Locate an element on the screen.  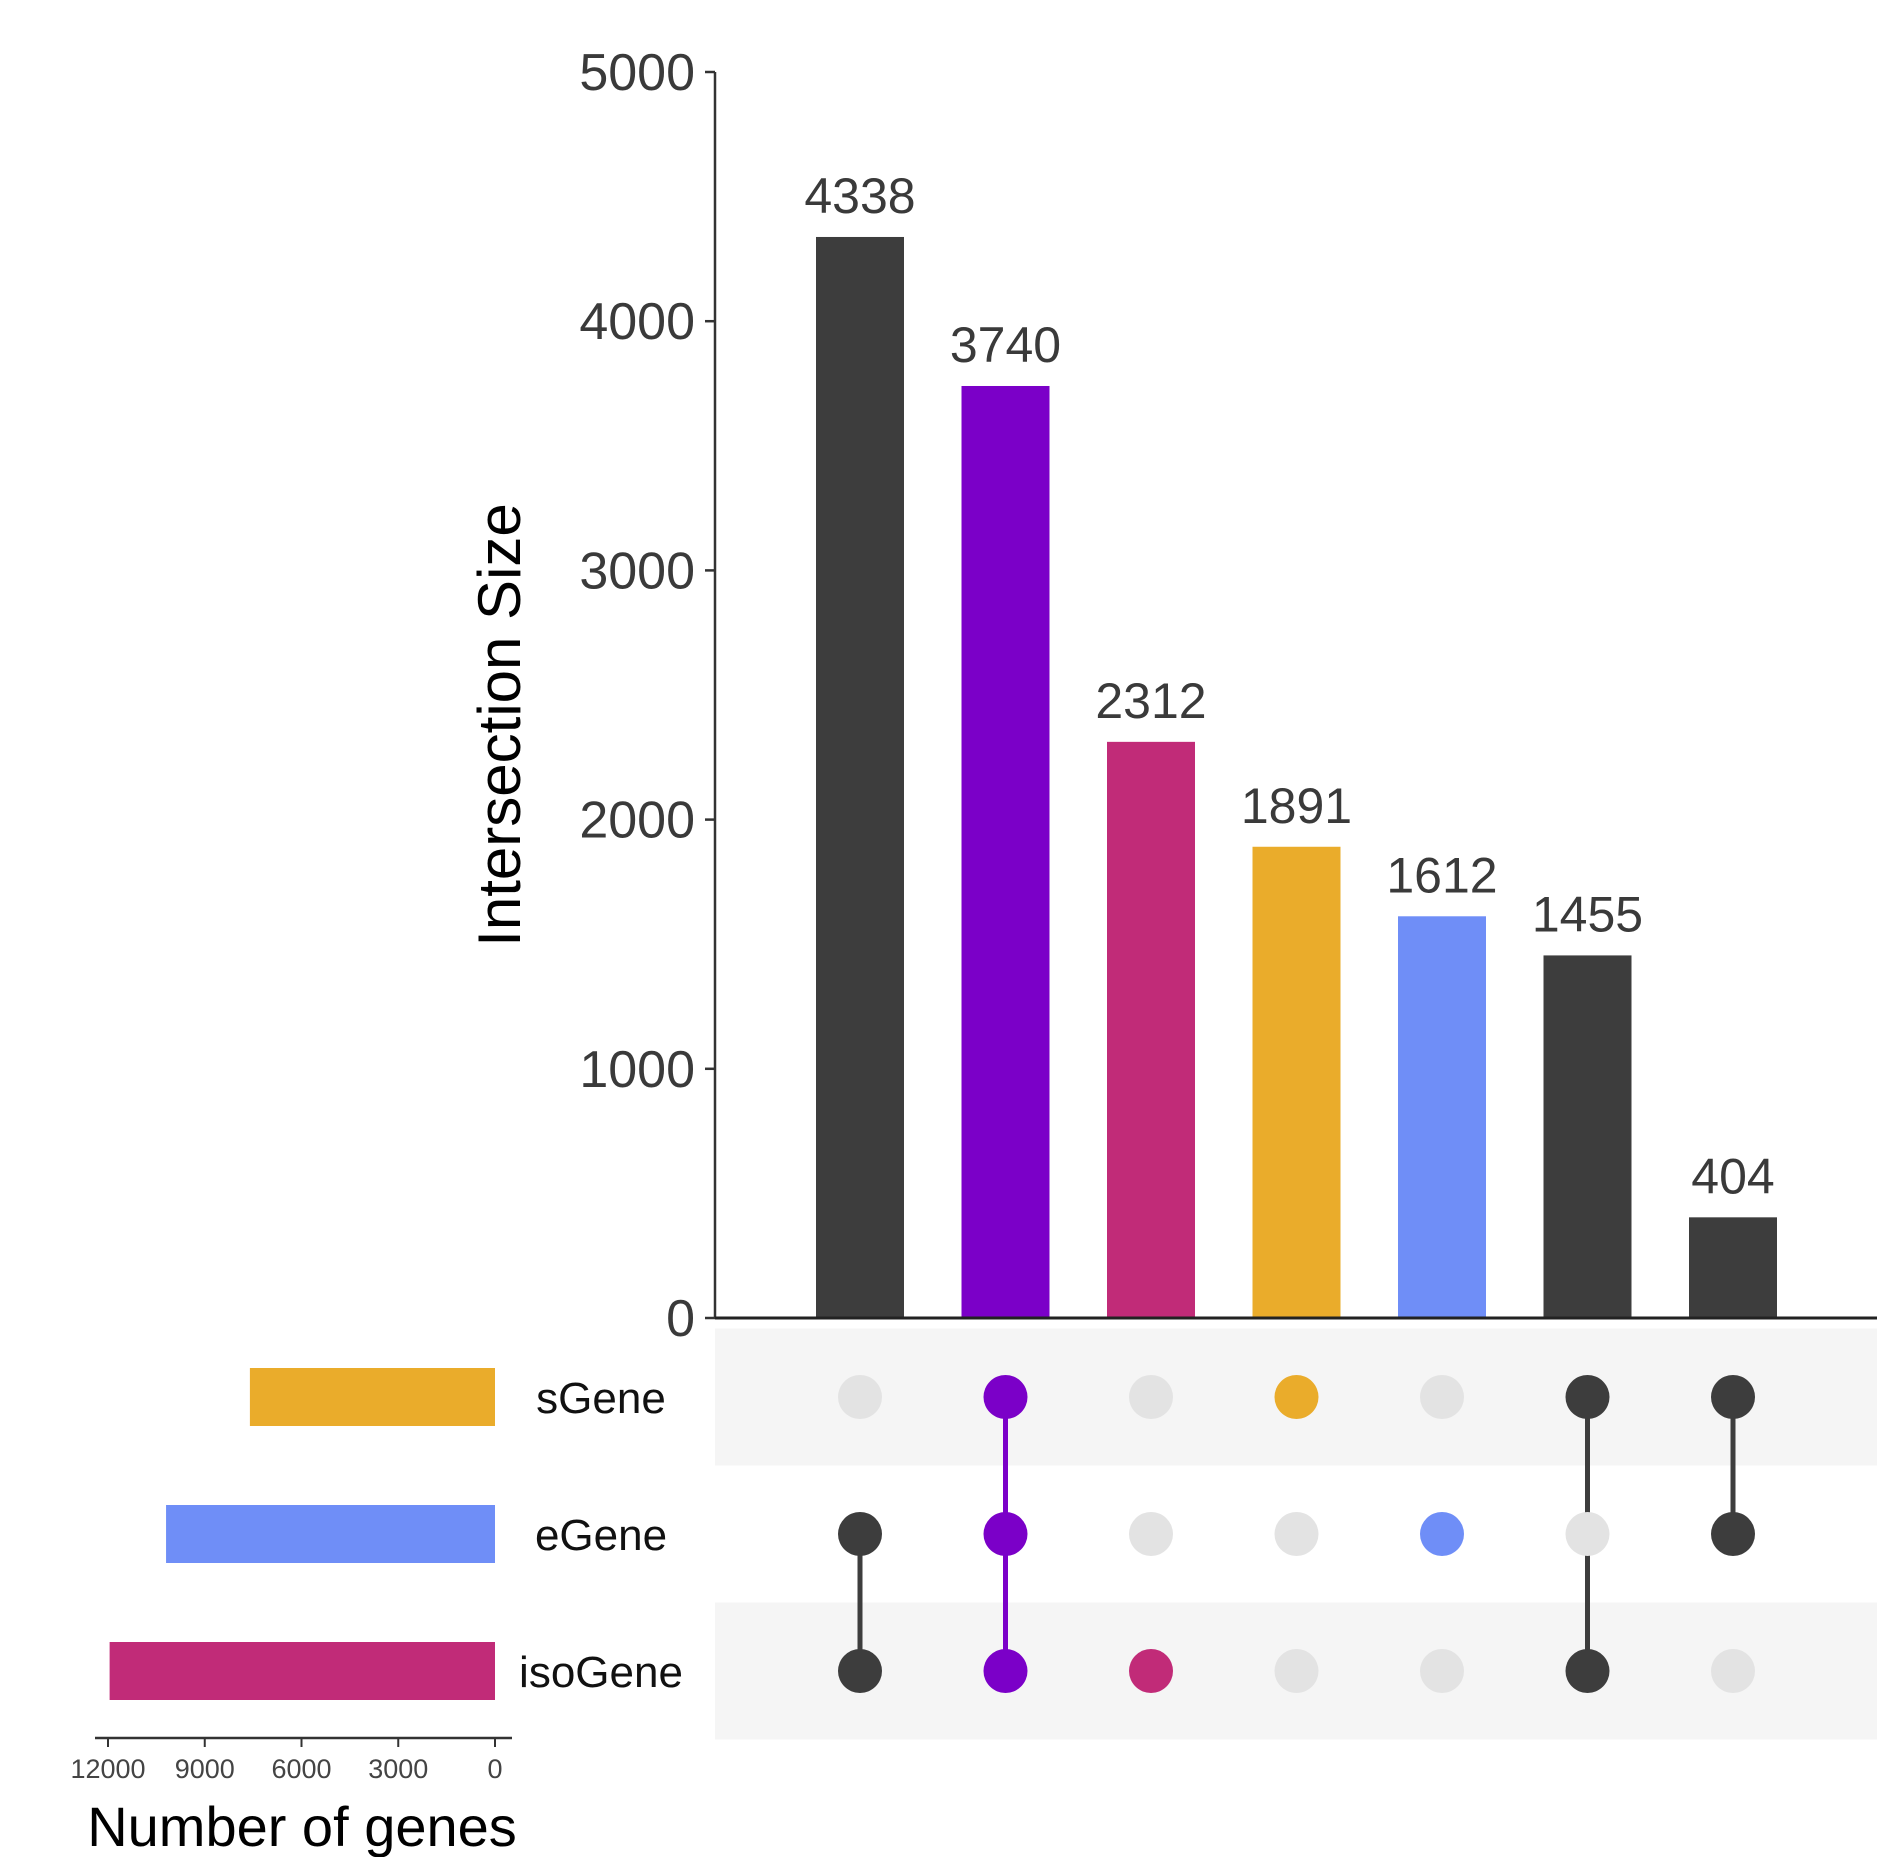
intersection-bar-value: 1612 is located at coordinates (1441, 875).